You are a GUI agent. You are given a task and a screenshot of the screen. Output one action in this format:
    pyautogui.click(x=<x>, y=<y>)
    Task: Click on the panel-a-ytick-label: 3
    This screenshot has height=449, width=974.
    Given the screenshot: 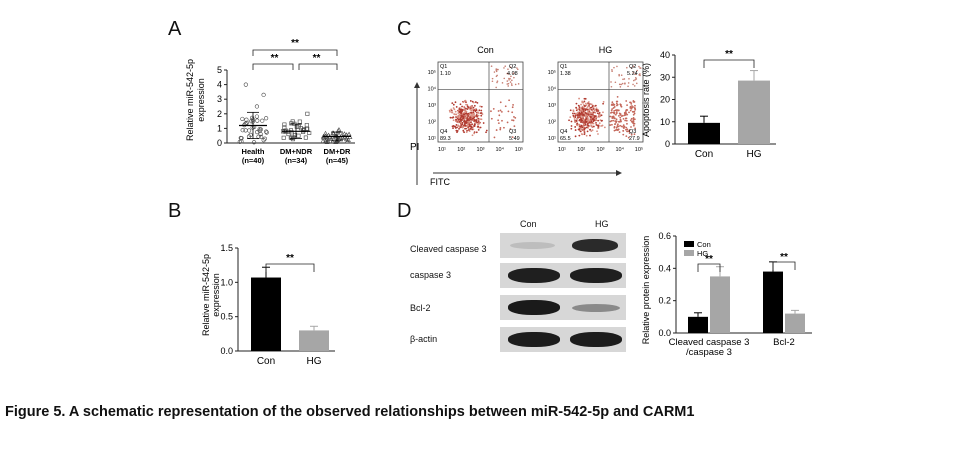 What is the action you would take?
    pyautogui.click(x=219, y=99)
    